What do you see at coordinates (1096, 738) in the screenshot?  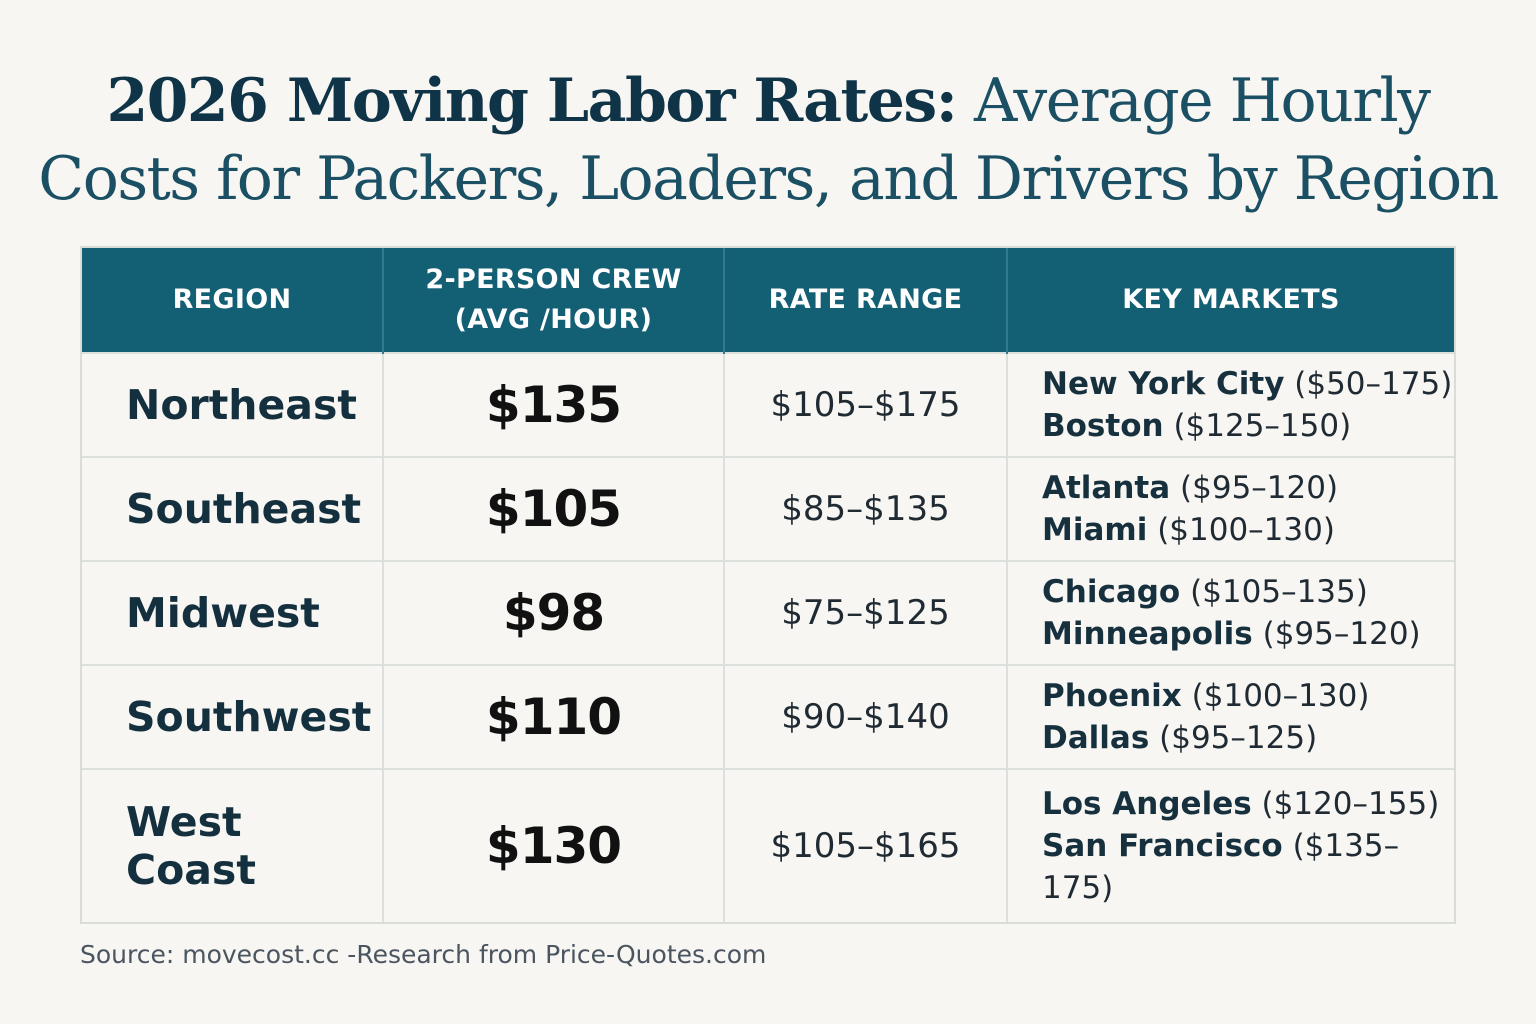 I see `market-name: Dallas` at bounding box center [1096, 738].